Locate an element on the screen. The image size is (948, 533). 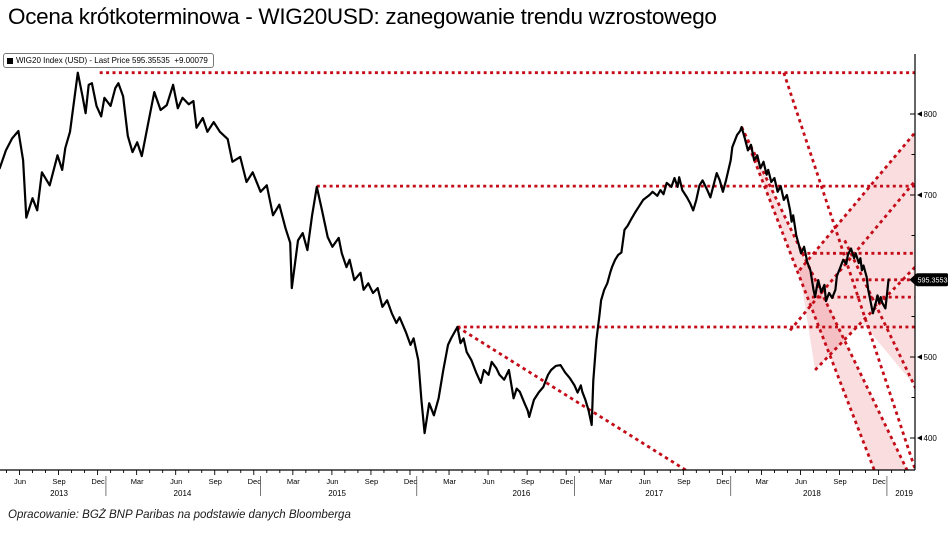
badge-box is located at coordinates (932, 280).